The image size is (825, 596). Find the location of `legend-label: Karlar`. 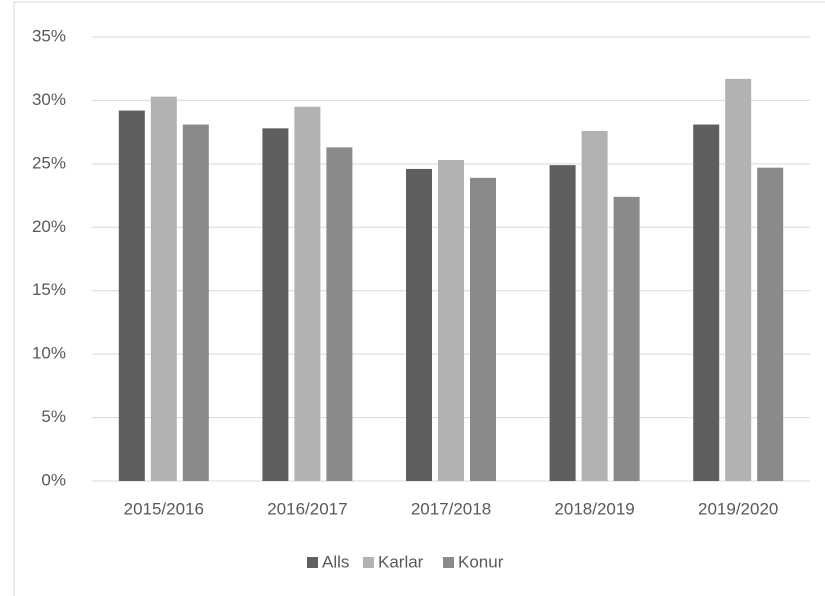

legend-label: Karlar is located at coordinates (401, 561).